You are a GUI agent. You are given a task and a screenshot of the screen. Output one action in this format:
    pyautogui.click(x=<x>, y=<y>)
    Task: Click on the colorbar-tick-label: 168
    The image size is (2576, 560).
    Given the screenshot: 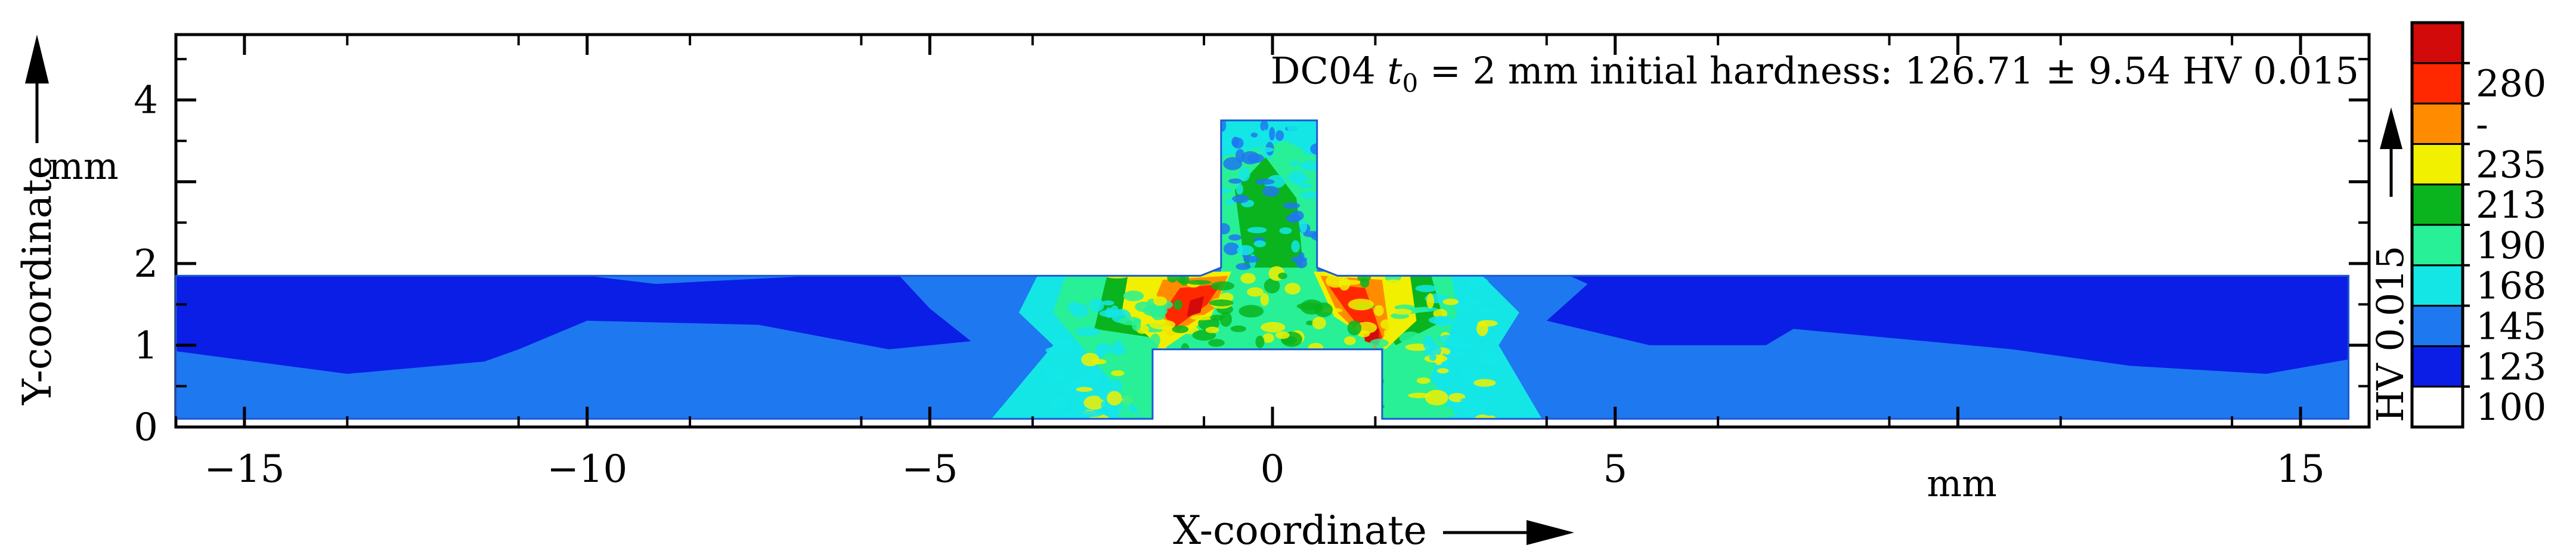 What is the action you would take?
    pyautogui.click(x=2511, y=286)
    